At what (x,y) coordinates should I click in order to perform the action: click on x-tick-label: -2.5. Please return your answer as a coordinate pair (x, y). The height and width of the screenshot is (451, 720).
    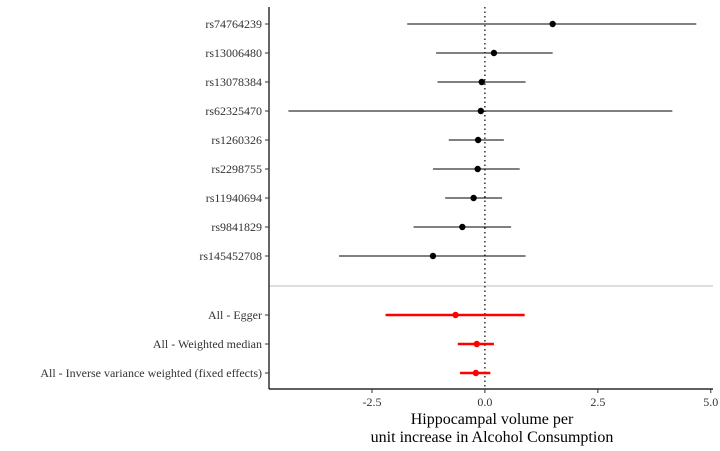
    Looking at the image, I should click on (371, 402).